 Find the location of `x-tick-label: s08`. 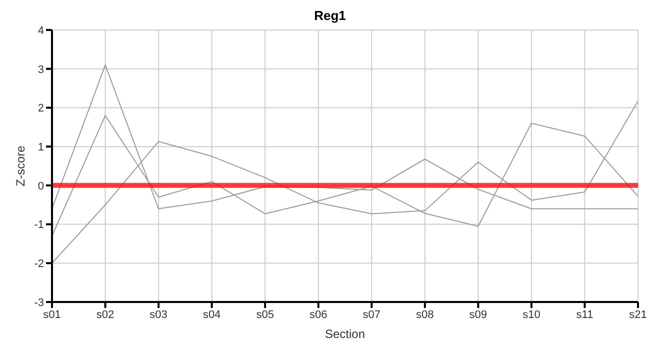

x-tick-label: s08 is located at coordinates (425, 314).